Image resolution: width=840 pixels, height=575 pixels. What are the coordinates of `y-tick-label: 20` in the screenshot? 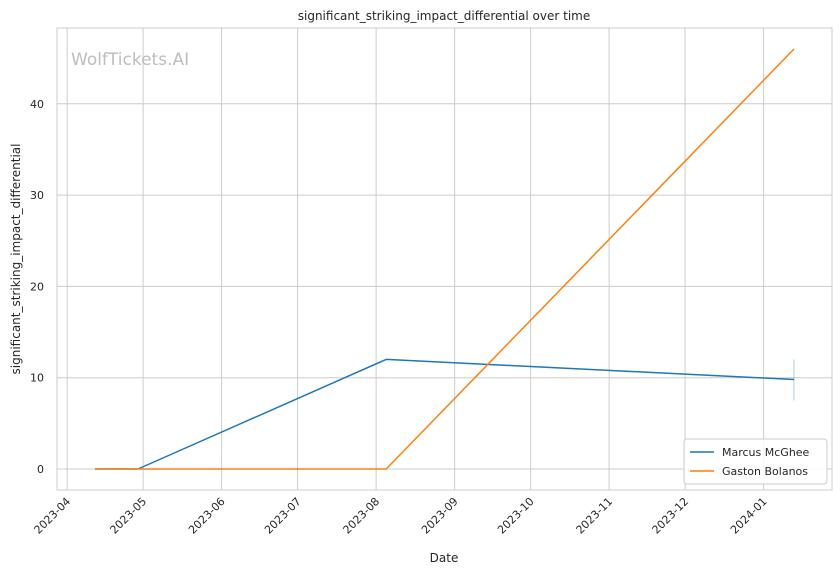 It's located at (37, 286).